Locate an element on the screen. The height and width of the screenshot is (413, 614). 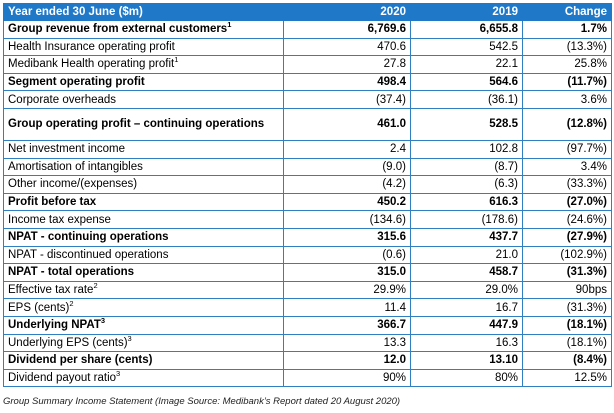
value-2020: (0.6) is located at coordinates (347, 255).